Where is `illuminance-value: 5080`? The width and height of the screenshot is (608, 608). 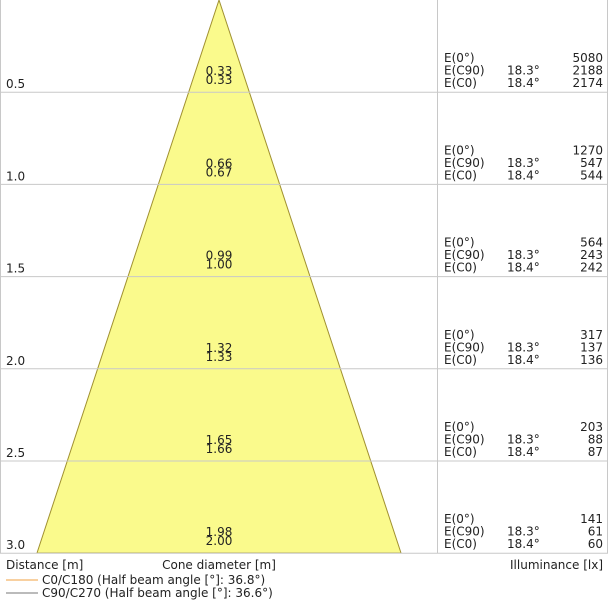
illuminance-value: 5080 is located at coordinates (587, 58).